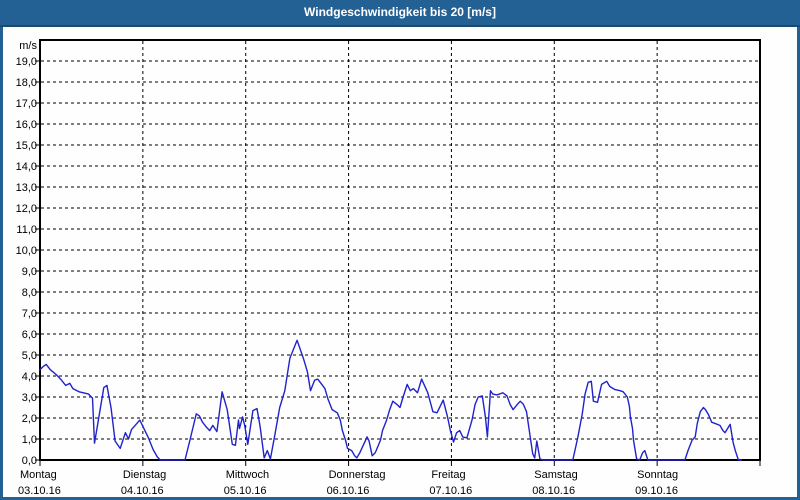  Describe the element at coordinates (448, 475) in the screenshot. I see `x-axis-day-label: Freitag` at that location.